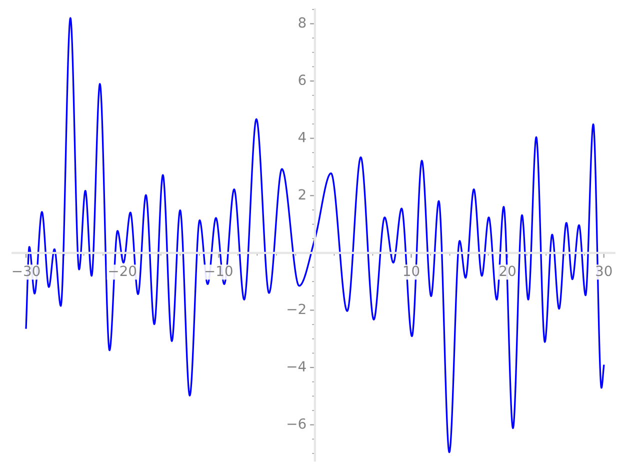  Describe the element at coordinates (297, 309) in the screenshot. I see `y-tick-label: −2` at that location.